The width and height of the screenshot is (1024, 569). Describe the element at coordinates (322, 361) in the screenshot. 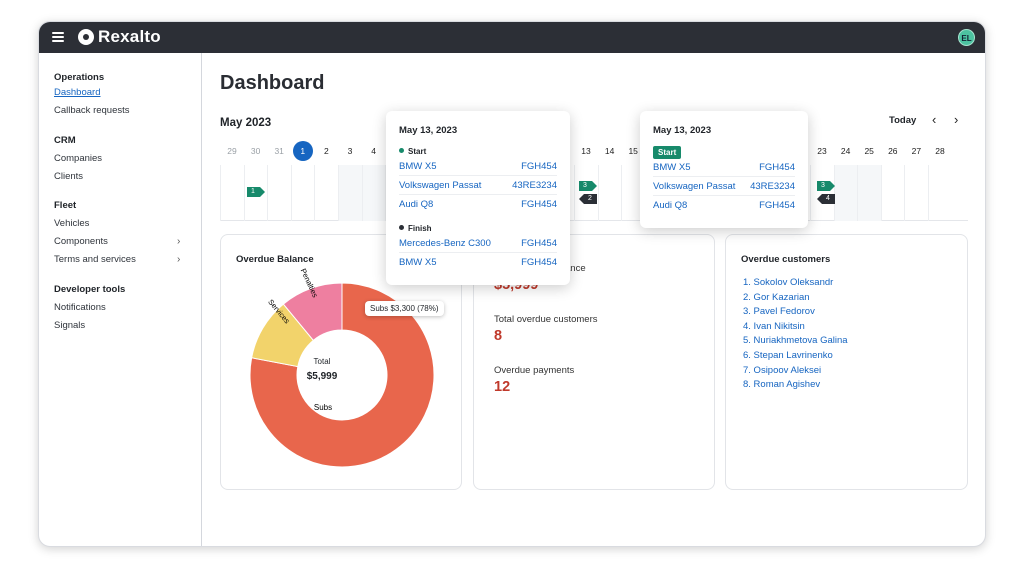

I see `donut-total-label: Total` at that location.